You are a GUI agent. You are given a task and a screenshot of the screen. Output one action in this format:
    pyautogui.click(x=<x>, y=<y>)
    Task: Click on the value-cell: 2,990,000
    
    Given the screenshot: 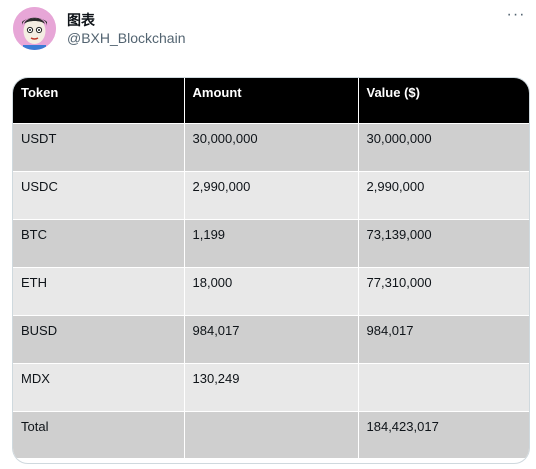 What is the action you would take?
    pyautogui.click(x=443, y=195)
    